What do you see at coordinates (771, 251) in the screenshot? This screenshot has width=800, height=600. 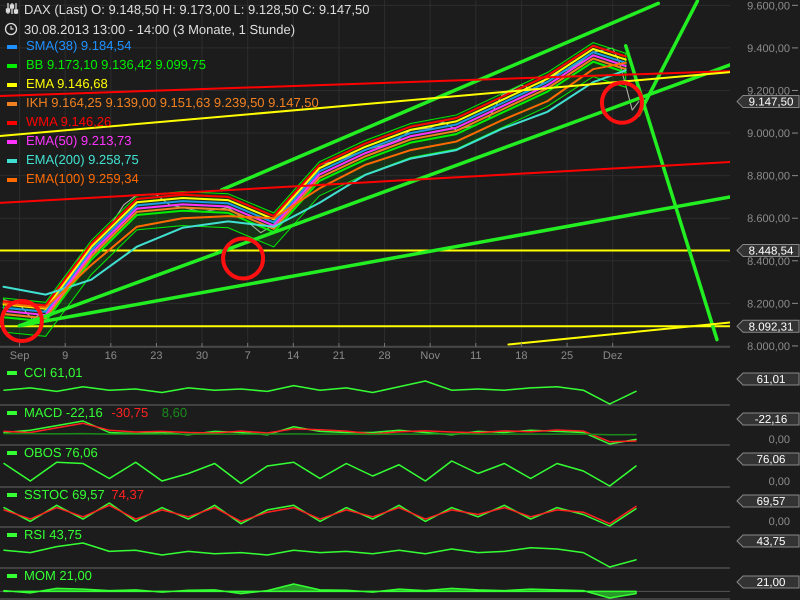 I see `ref-line-label: 8.448,54` at bounding box center [771, 251].